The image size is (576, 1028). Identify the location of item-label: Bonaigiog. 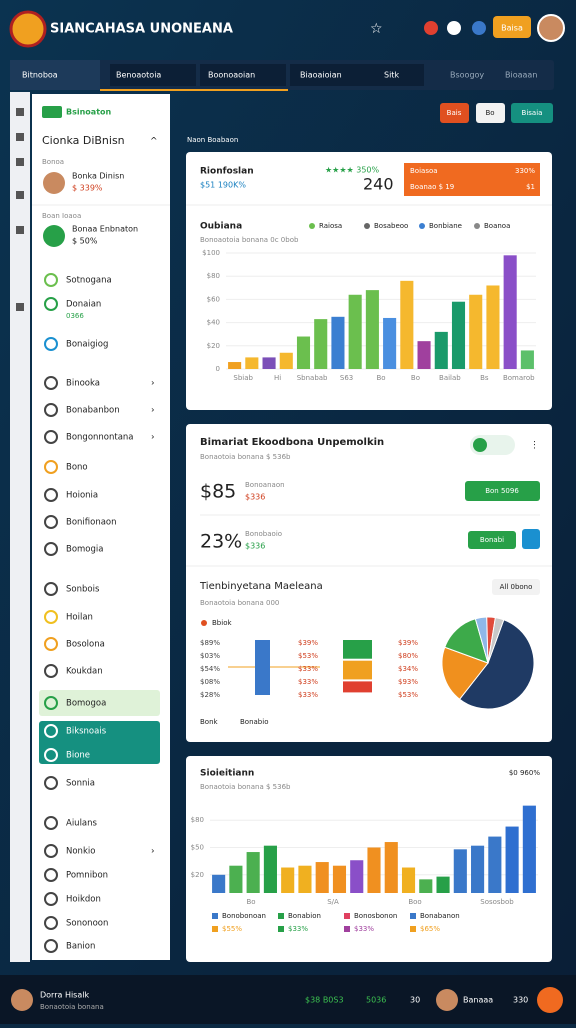
(87, 345).